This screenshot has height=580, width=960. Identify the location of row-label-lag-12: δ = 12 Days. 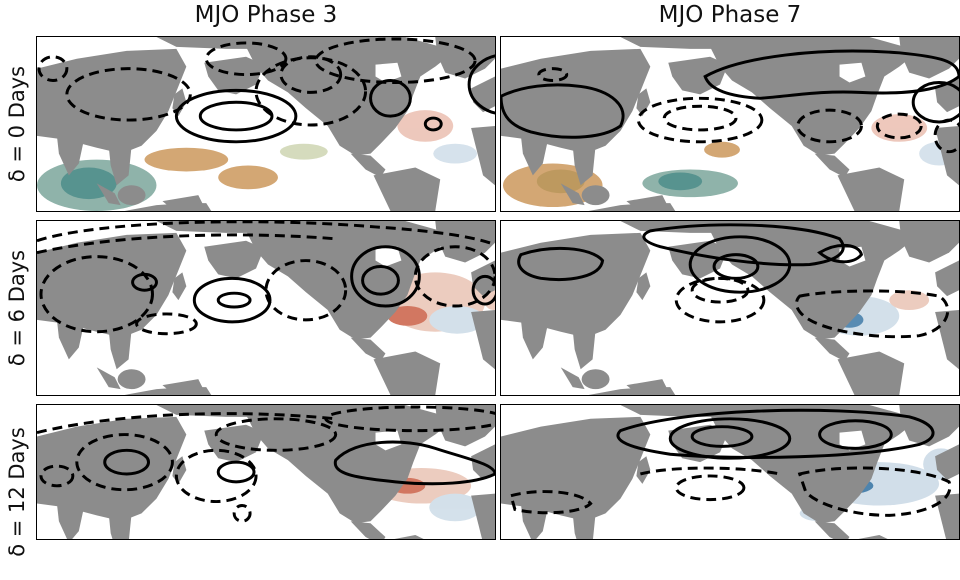
(17, 492).